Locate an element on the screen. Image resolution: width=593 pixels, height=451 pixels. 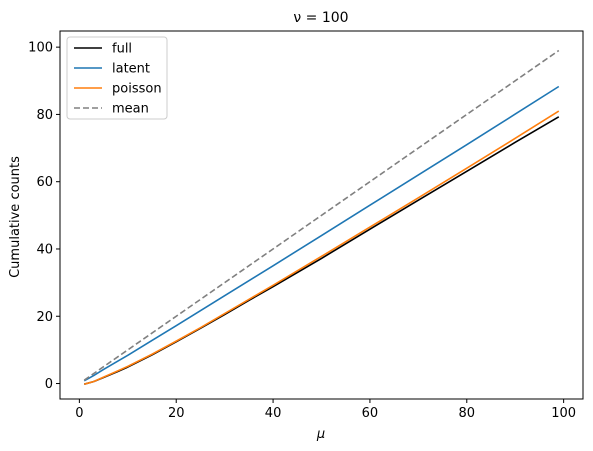
x-axis-label: μ is located at coordinates (320, 434).